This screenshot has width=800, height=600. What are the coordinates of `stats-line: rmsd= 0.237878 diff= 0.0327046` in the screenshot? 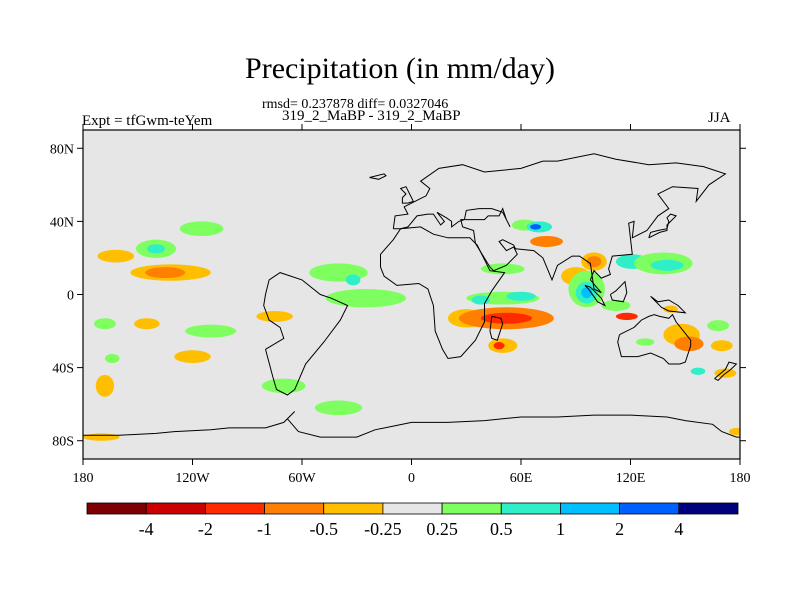 It's located at (355, 104).